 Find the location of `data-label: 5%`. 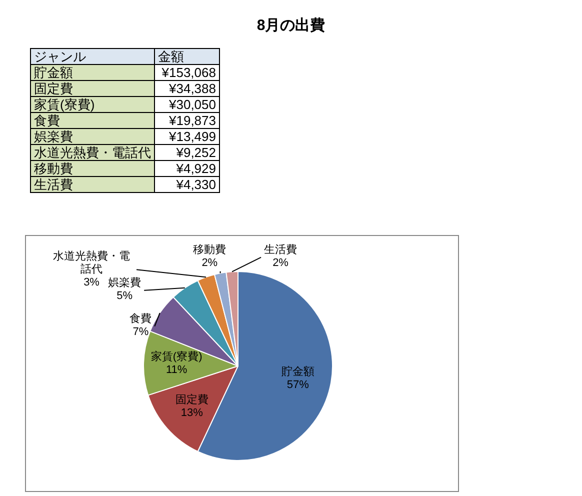

data-label: 5% is located at coordinates (125, 297).